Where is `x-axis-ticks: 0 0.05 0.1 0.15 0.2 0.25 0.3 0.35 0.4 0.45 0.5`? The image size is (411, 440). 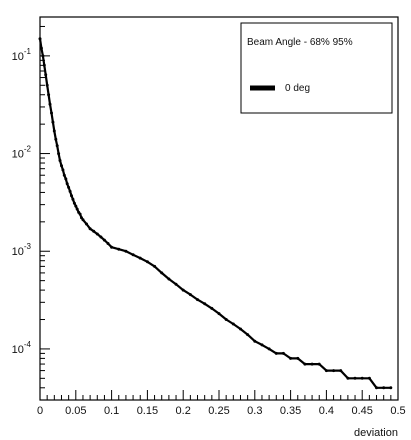
x-axis-ticks: 0 0.05 0.1 0.15 0.2 0.25 0.3 0.35 0.4 0.45 0.5 is located at coordinates (221, 403).